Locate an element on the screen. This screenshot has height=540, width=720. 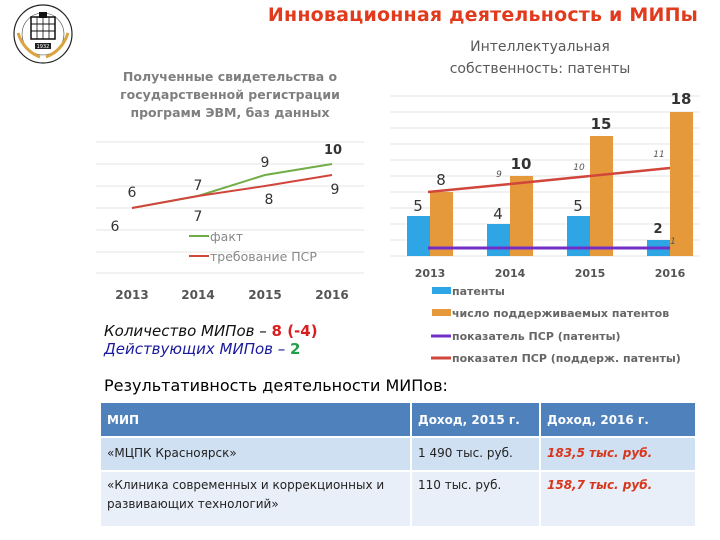
results-title: Результативность деятельности МИПов: is located at coordinates (276, 385).